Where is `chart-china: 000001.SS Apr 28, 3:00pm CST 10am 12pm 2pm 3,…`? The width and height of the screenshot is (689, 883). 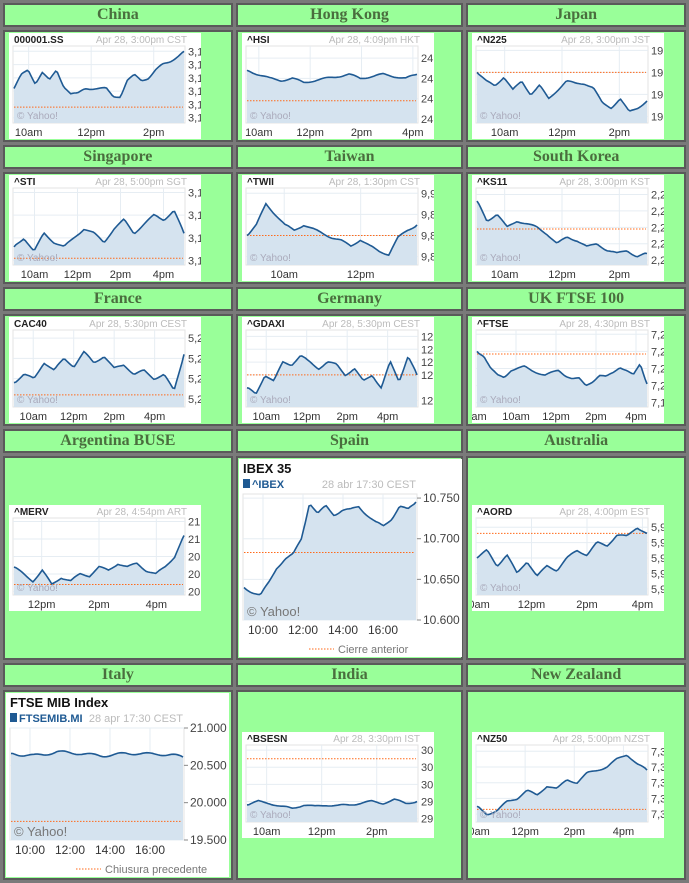
chart-china: 000001.SS Apr 28, 3:00pm CST 10am 12pm 2pm 3,… is located at coordinates (105, 86).